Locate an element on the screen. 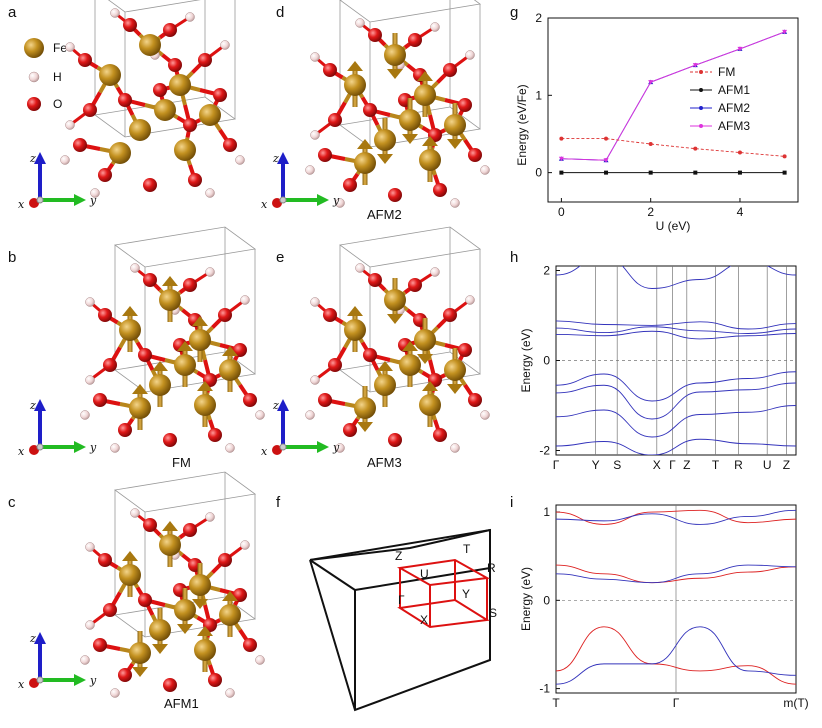  atom-legend: Fe H O is located at coordinates (45, 74).